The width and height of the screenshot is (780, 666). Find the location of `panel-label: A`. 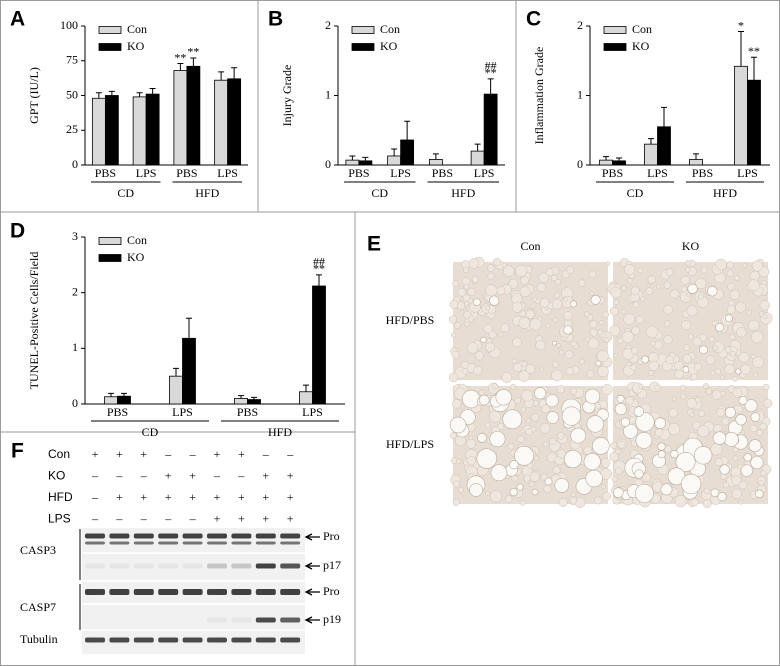

panel-label: A is located at coordinates (17, 19).